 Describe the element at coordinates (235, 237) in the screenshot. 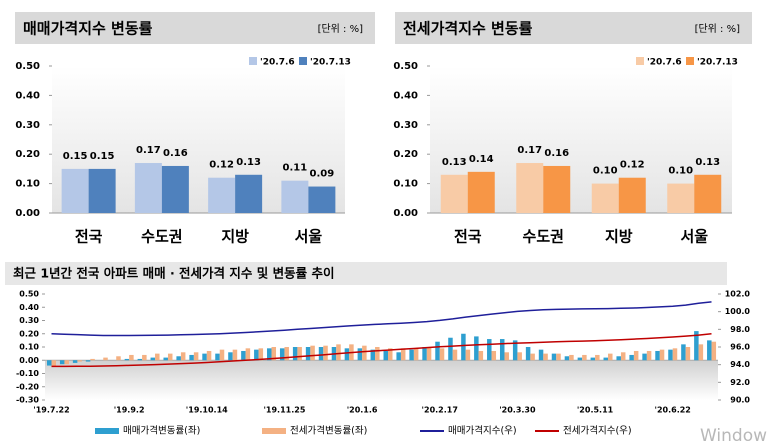

I see `x-tick-label: 지방` at that location.